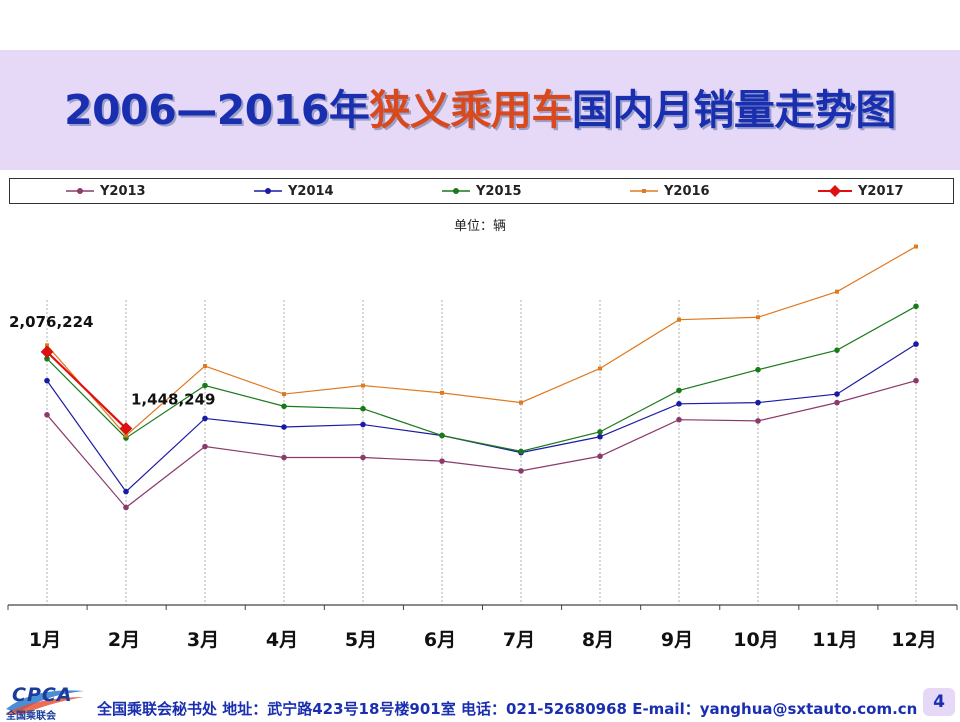  Describe the element at coordinates (470, 110) in the screenshot. I see `title-highlight: 狭义乘用车` at that location.